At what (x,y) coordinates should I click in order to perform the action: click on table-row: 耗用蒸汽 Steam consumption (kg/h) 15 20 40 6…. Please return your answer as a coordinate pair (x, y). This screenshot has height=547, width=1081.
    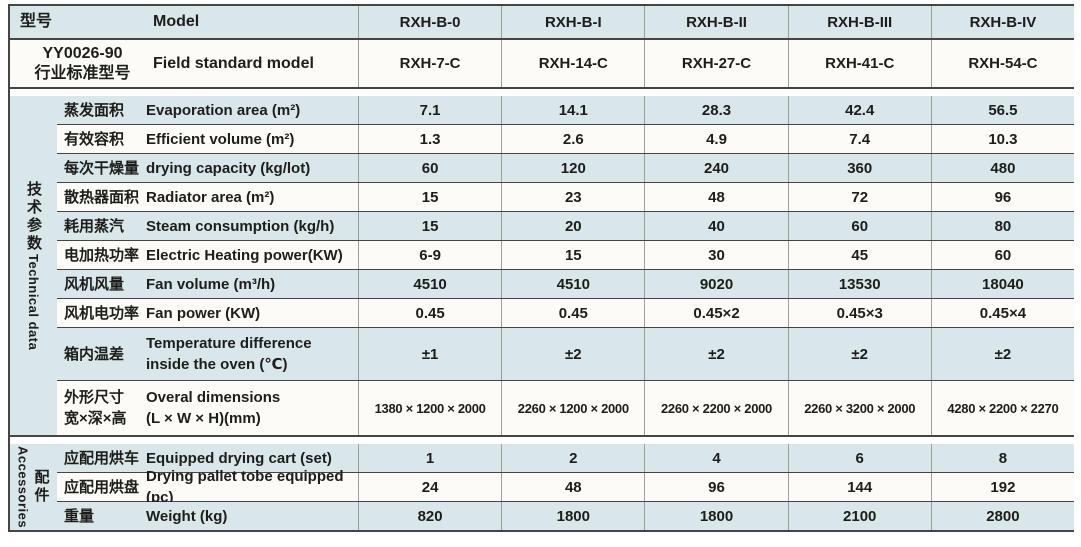
    Looking at the image, I should click on (565, 226).